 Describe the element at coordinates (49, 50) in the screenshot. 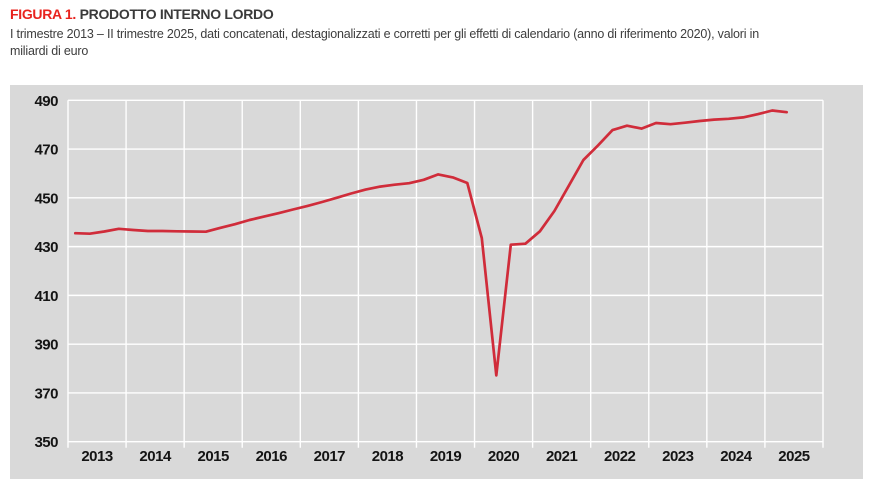

I see `figure-subtitle-line2: miliardi di euro` at that location.